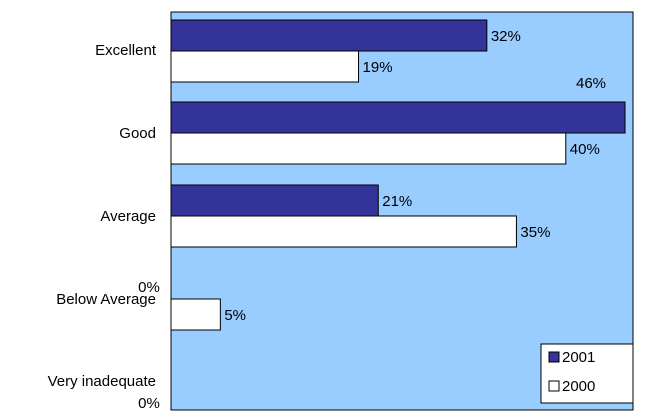 The height and width of the screenshot is (419, 657). I want to click on bar-2001-average, so click(274, 200).